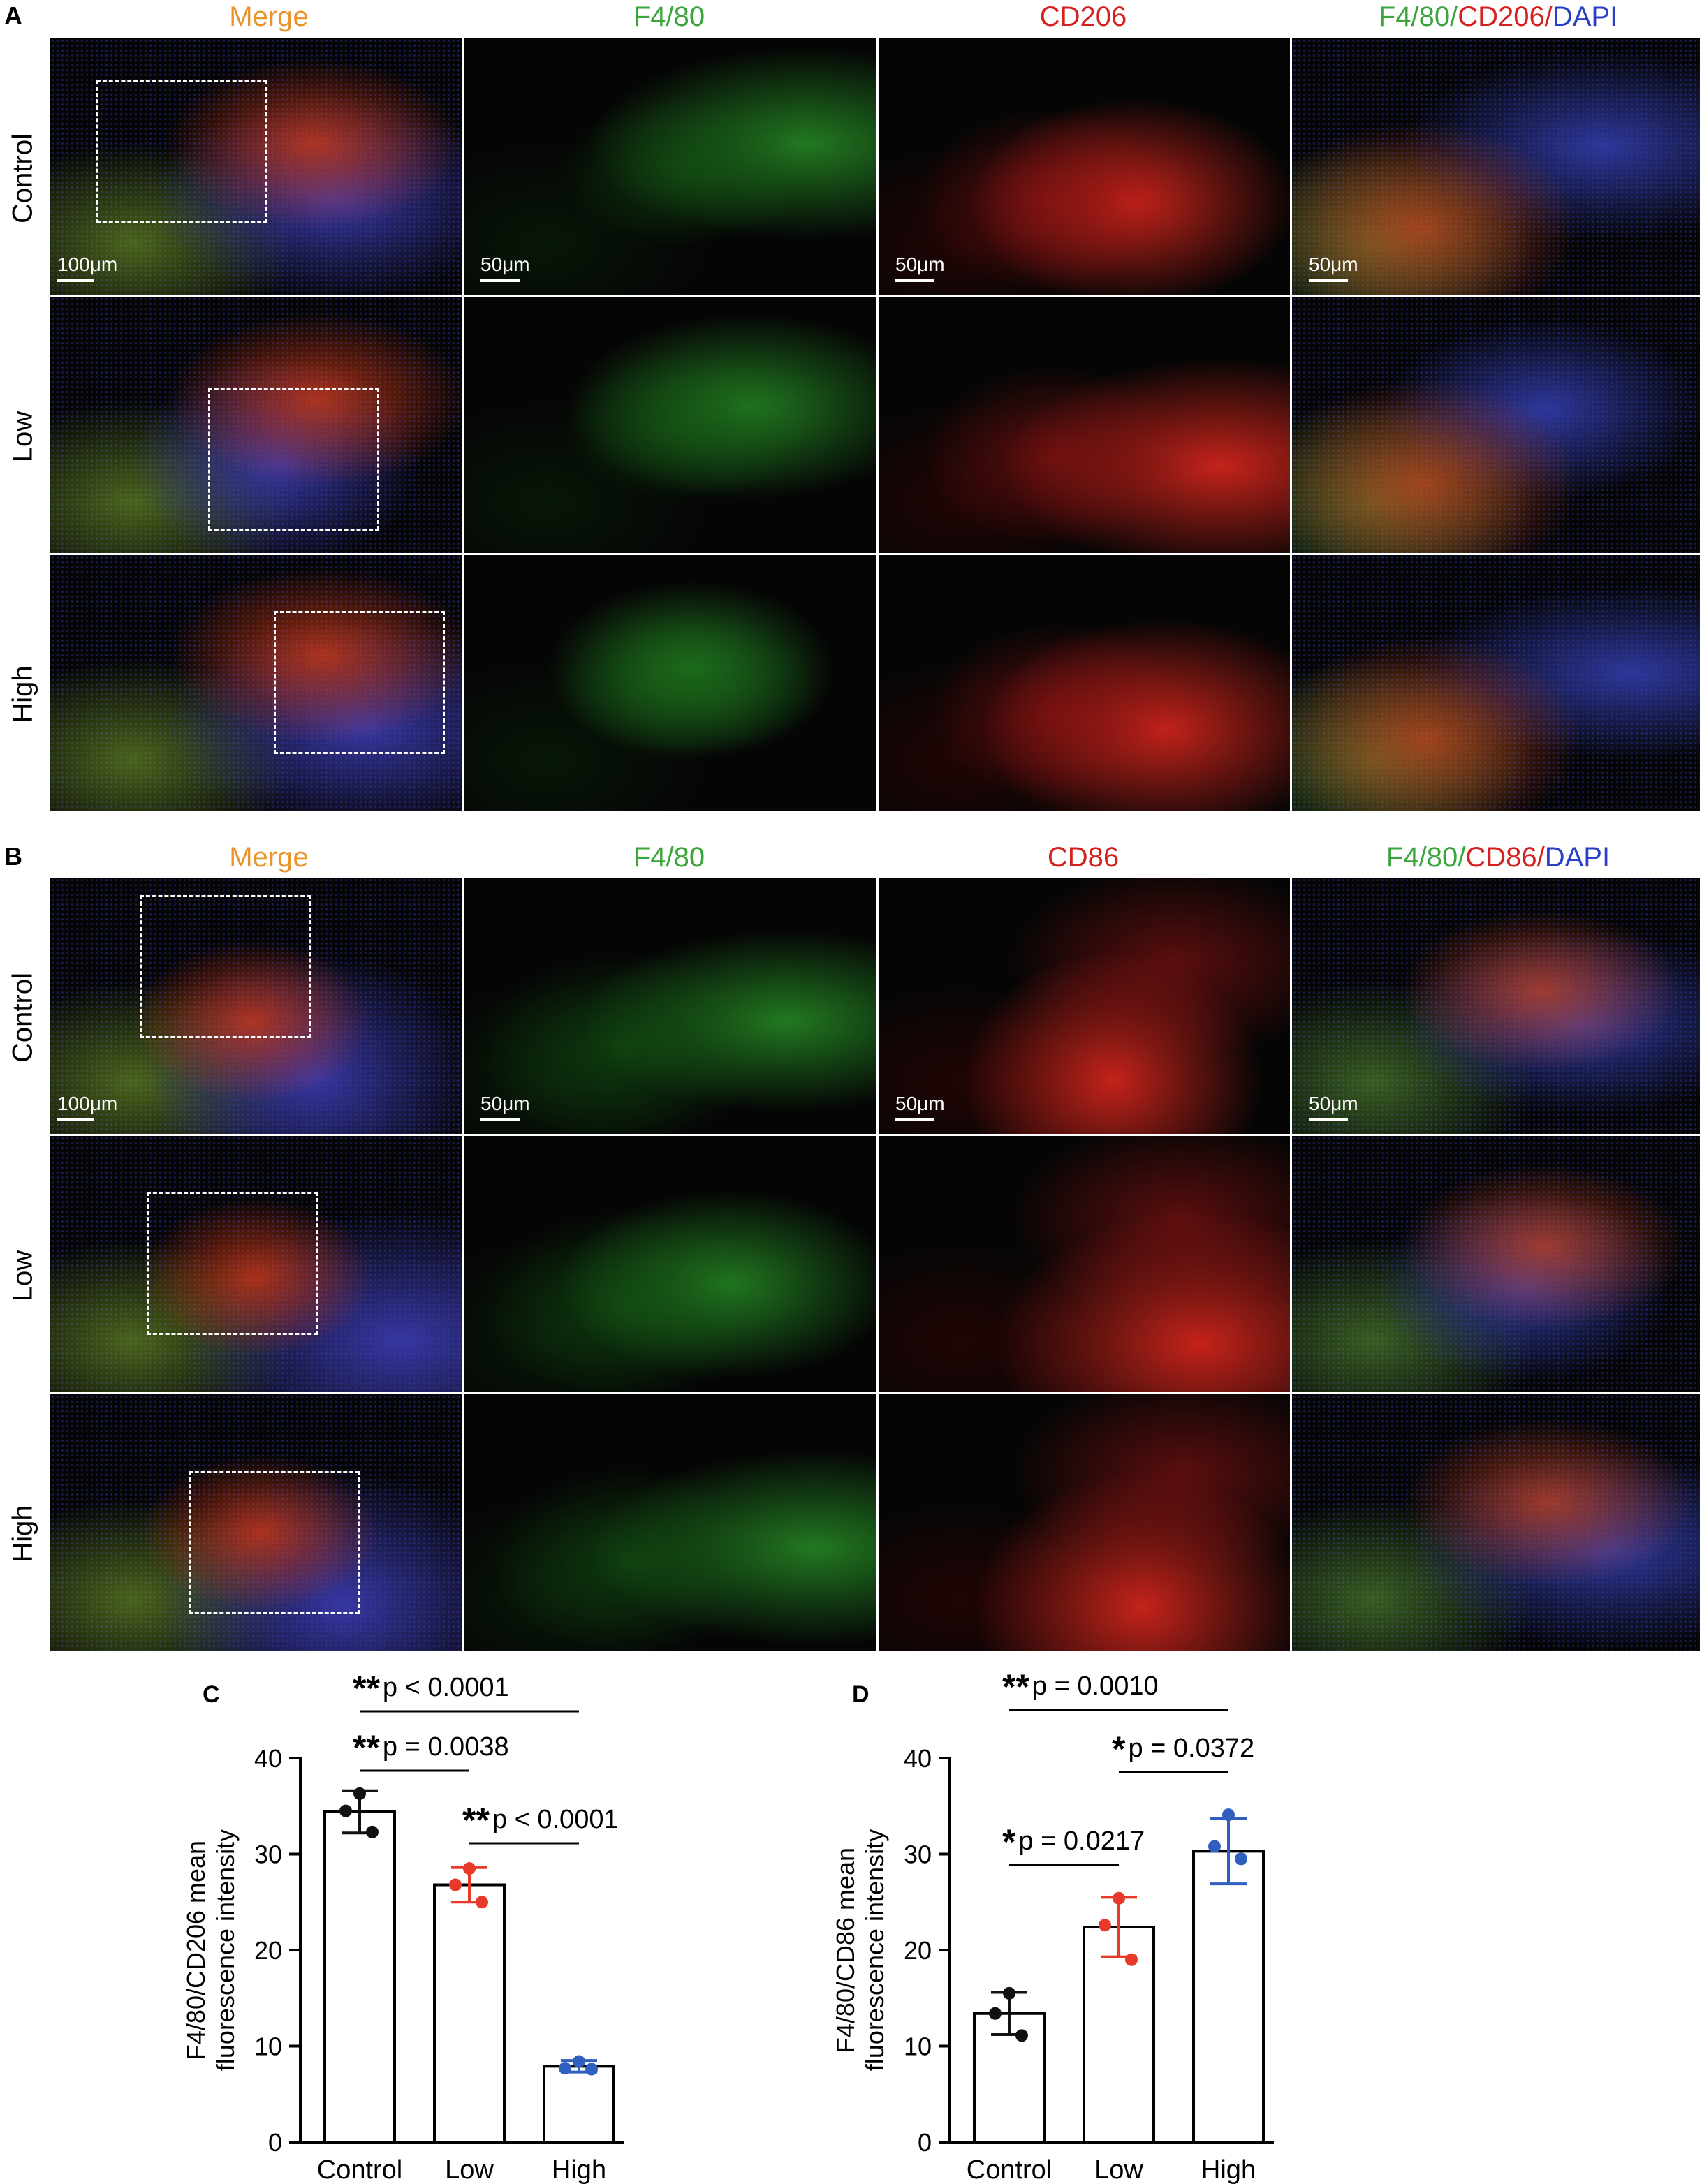 The height and width of the screenshot is (2184, 1702). What do you see at coordinates (268, 2046) in the screenshot?
I see `y-tick-label: 10` at bounding box center [268, 2046].